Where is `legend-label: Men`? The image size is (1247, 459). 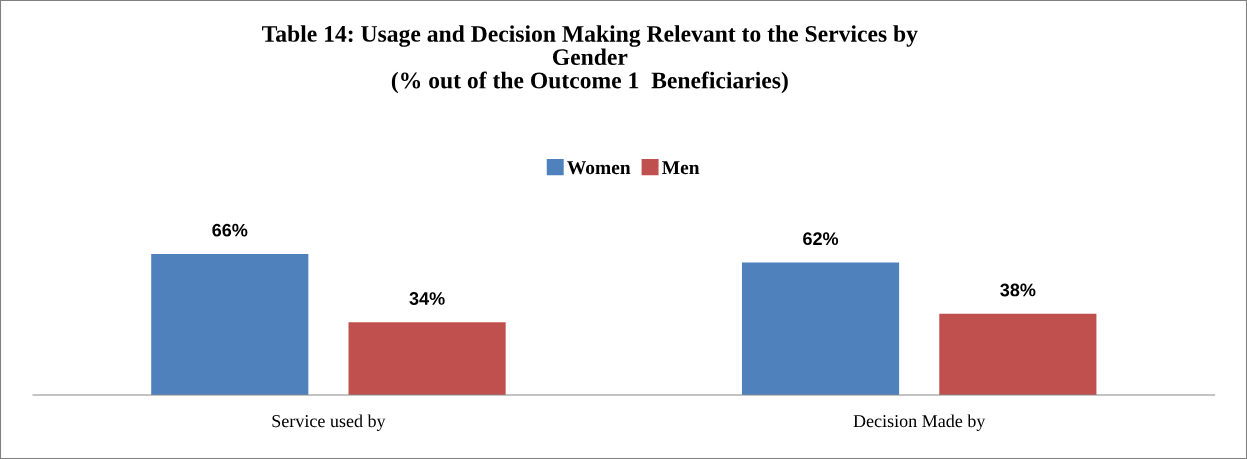
legend-label: Men is located at coordinates (681, 168).